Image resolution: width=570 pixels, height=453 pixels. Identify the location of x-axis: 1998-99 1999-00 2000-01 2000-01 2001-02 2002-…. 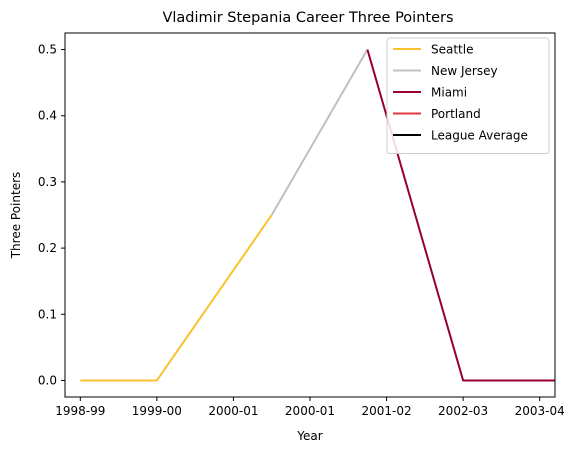
(310, 407).